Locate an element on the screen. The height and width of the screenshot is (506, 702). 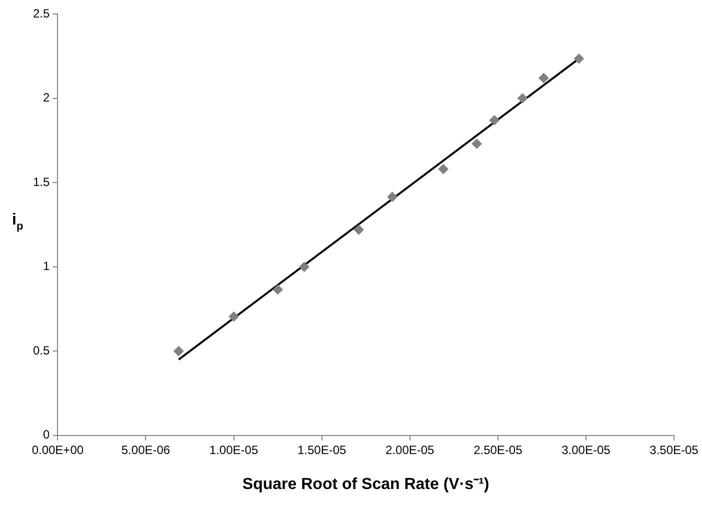
y-tick-label: 2 is located at coordinates (46, 97).